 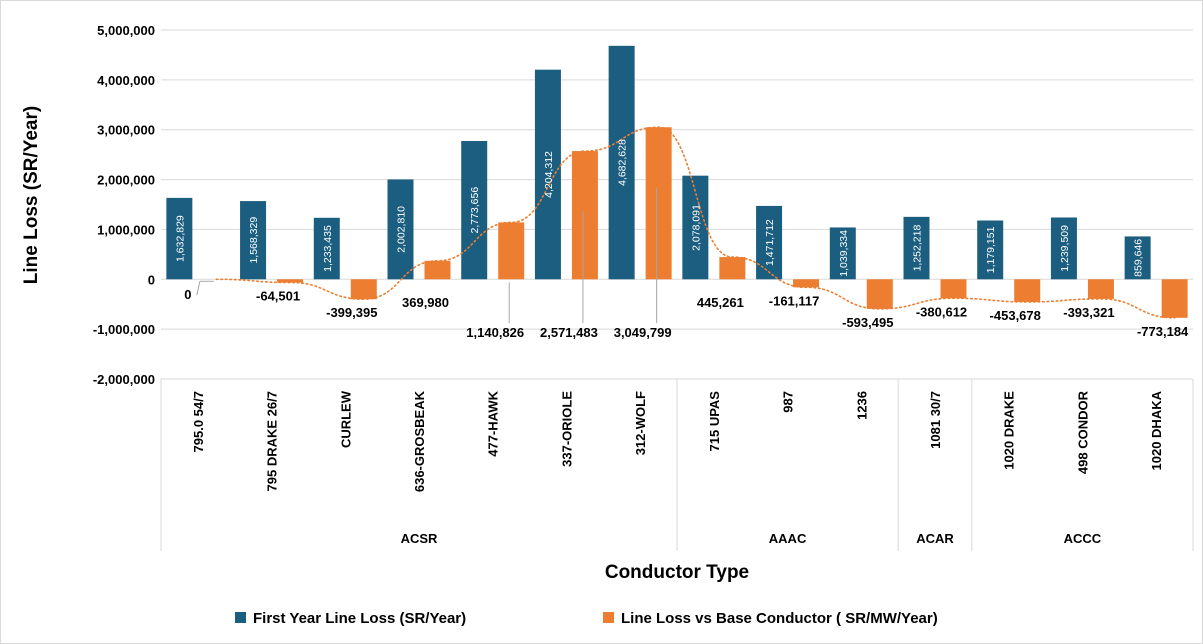 I want to click on data-label-vs-base: 369,980, so click(x=425, y=302).